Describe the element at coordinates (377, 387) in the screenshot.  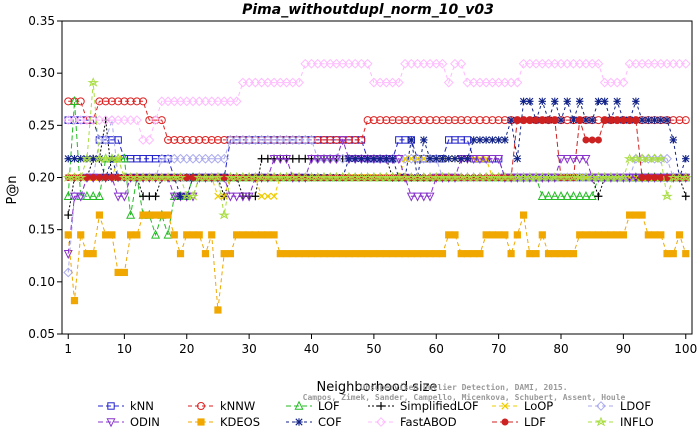
I see `x-axis-title: Neighborhood size` at that location.